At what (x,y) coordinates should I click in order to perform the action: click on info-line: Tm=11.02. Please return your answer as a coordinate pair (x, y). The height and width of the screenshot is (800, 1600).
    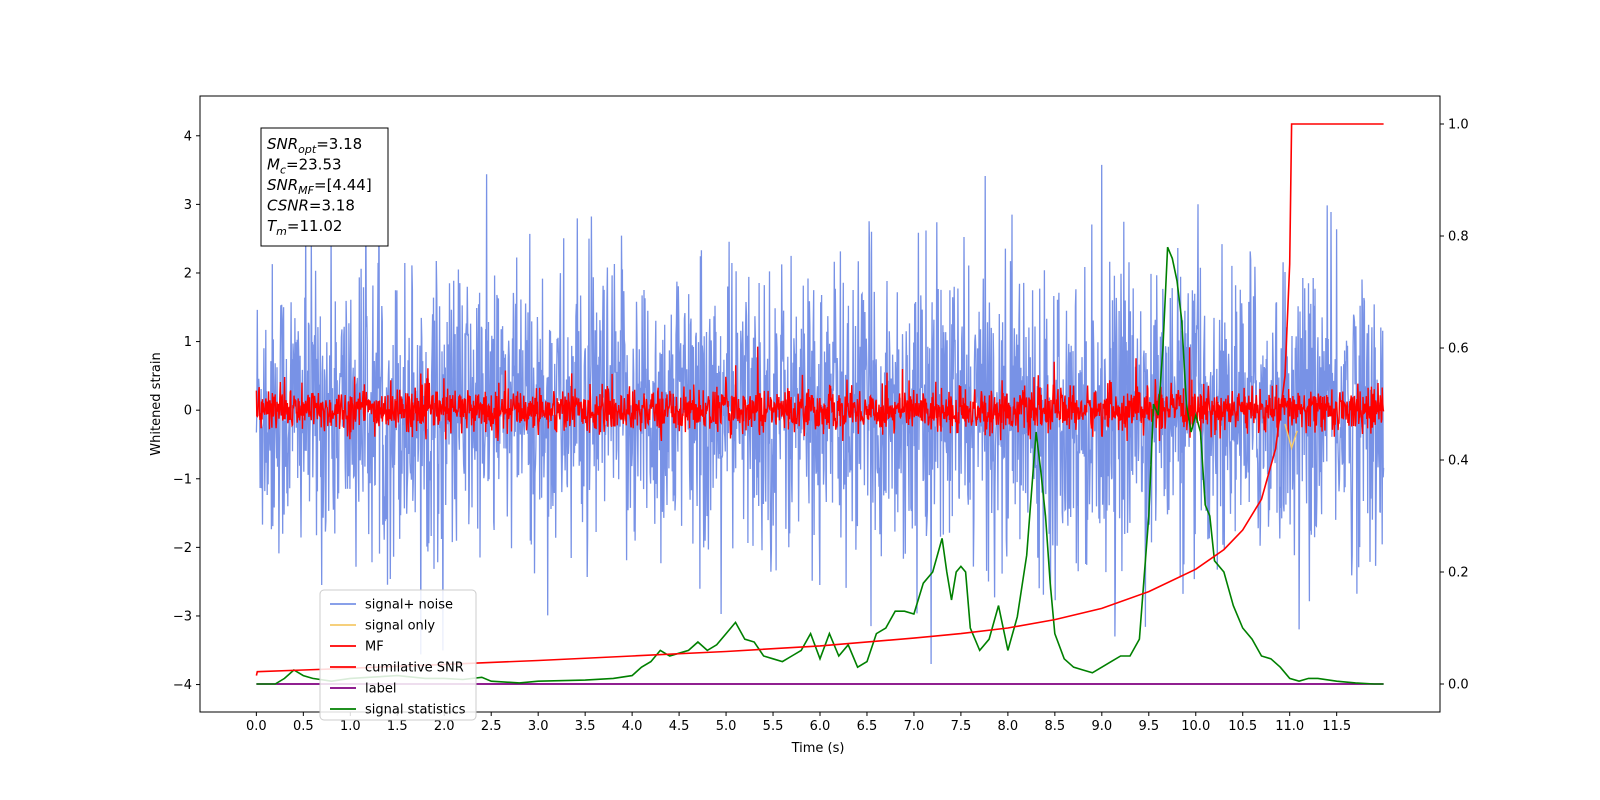
    Looking at the image, I should click on (304, 227).